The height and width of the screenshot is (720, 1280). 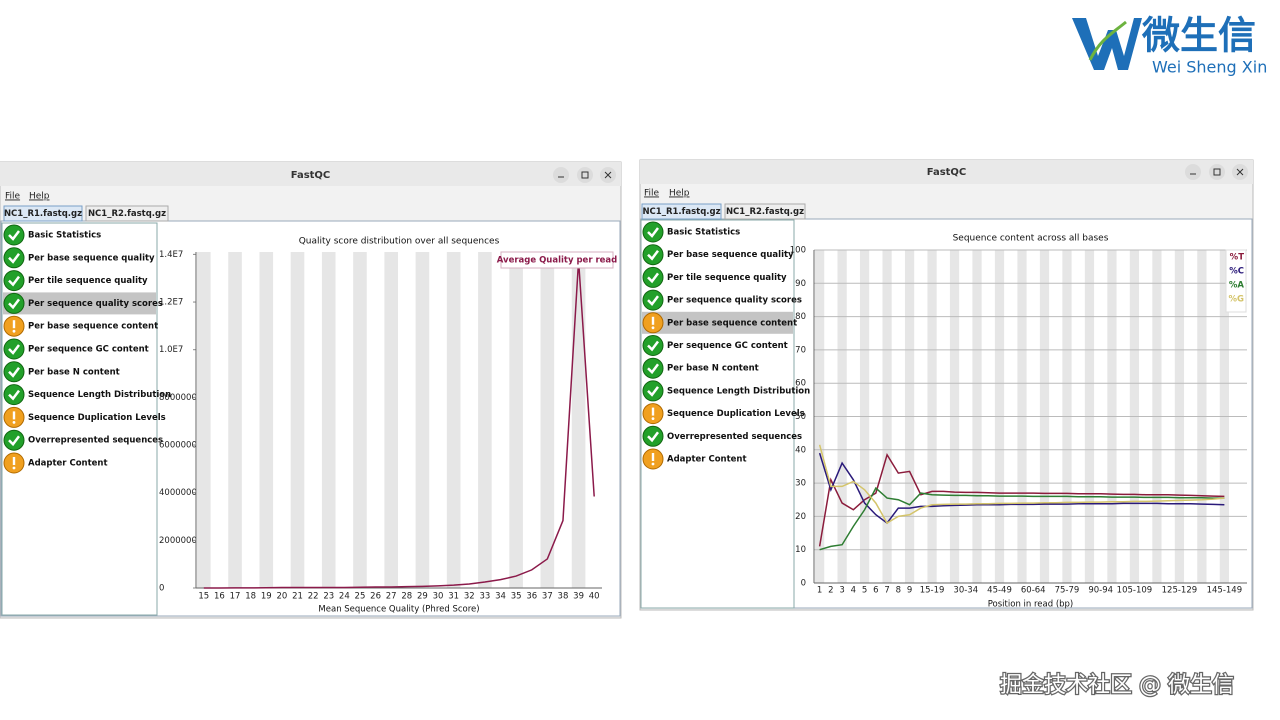 What do you see at coordinates (178, 446) in the screenshot?
I see `y-tick-label: 6000000` at bounding box center [178, 446].